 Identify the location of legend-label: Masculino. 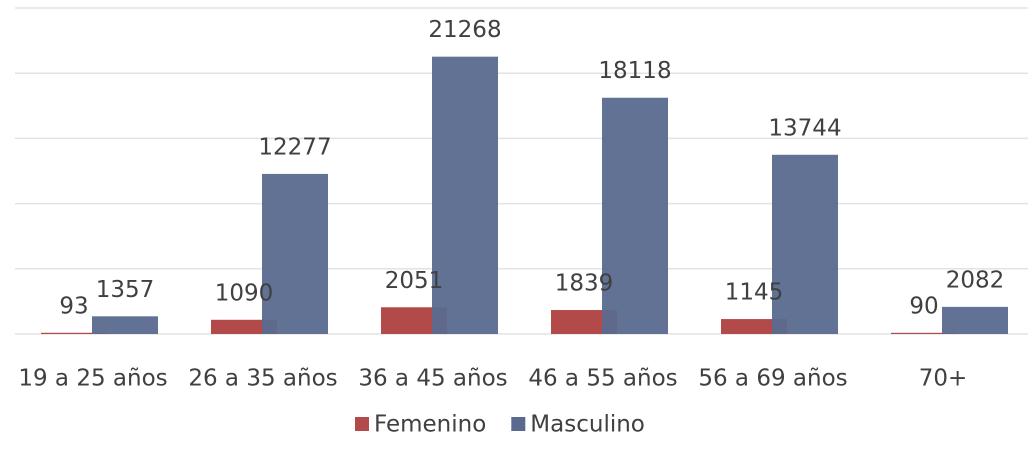
(587, 425).